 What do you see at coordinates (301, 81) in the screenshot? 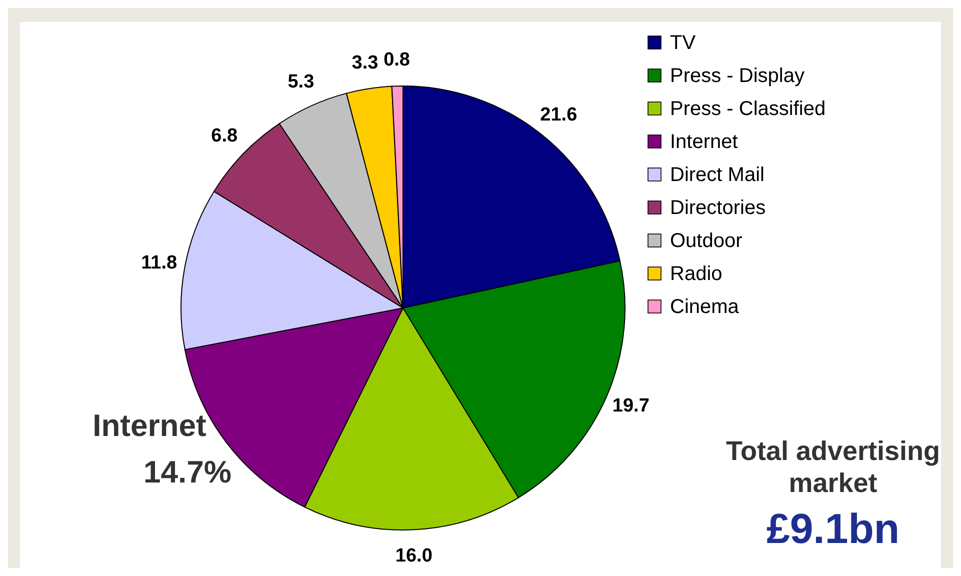
I see `data-label: 5.3` at bounding box center [301, 81].